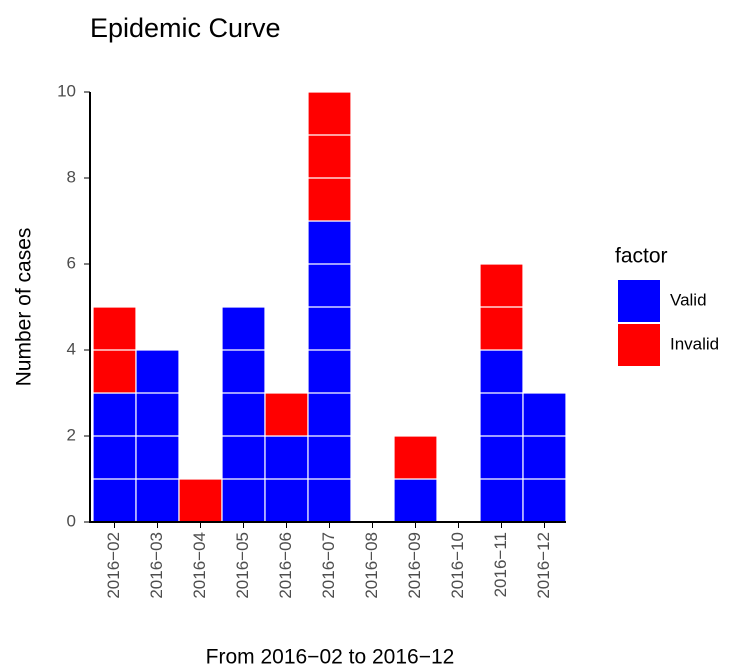 The width and height of the screenshot is (739, 671). Describe the element at coordinates (71, 348) in the screenshot. I see `y-tick-label: 4` at that location.